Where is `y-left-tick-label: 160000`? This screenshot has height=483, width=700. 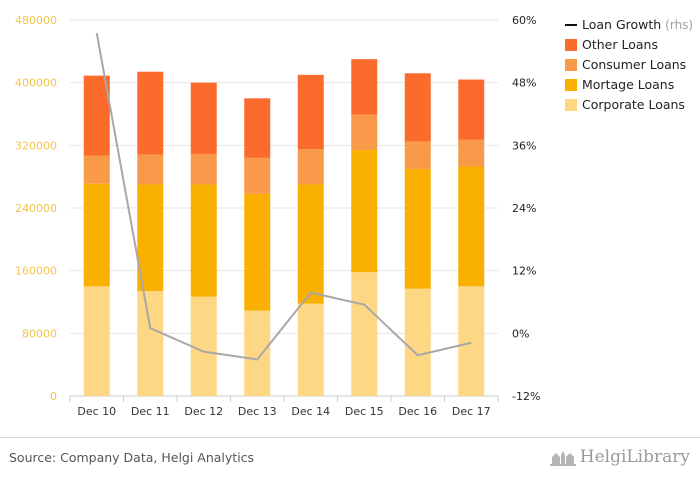 y-left-tick-label: 160000 is located at coordinates (36, 271).